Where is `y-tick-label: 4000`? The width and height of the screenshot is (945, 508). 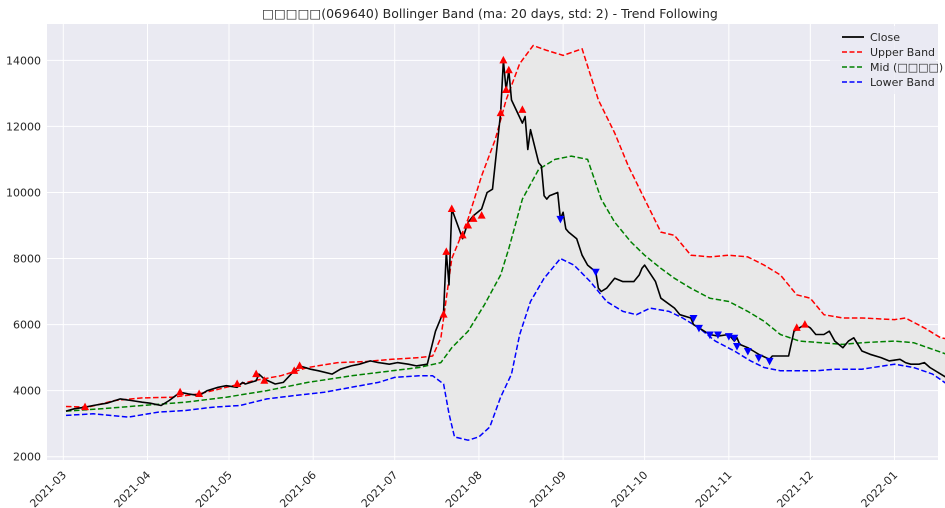 y-tick-label: 4000 is located at coordinates (27, 391).